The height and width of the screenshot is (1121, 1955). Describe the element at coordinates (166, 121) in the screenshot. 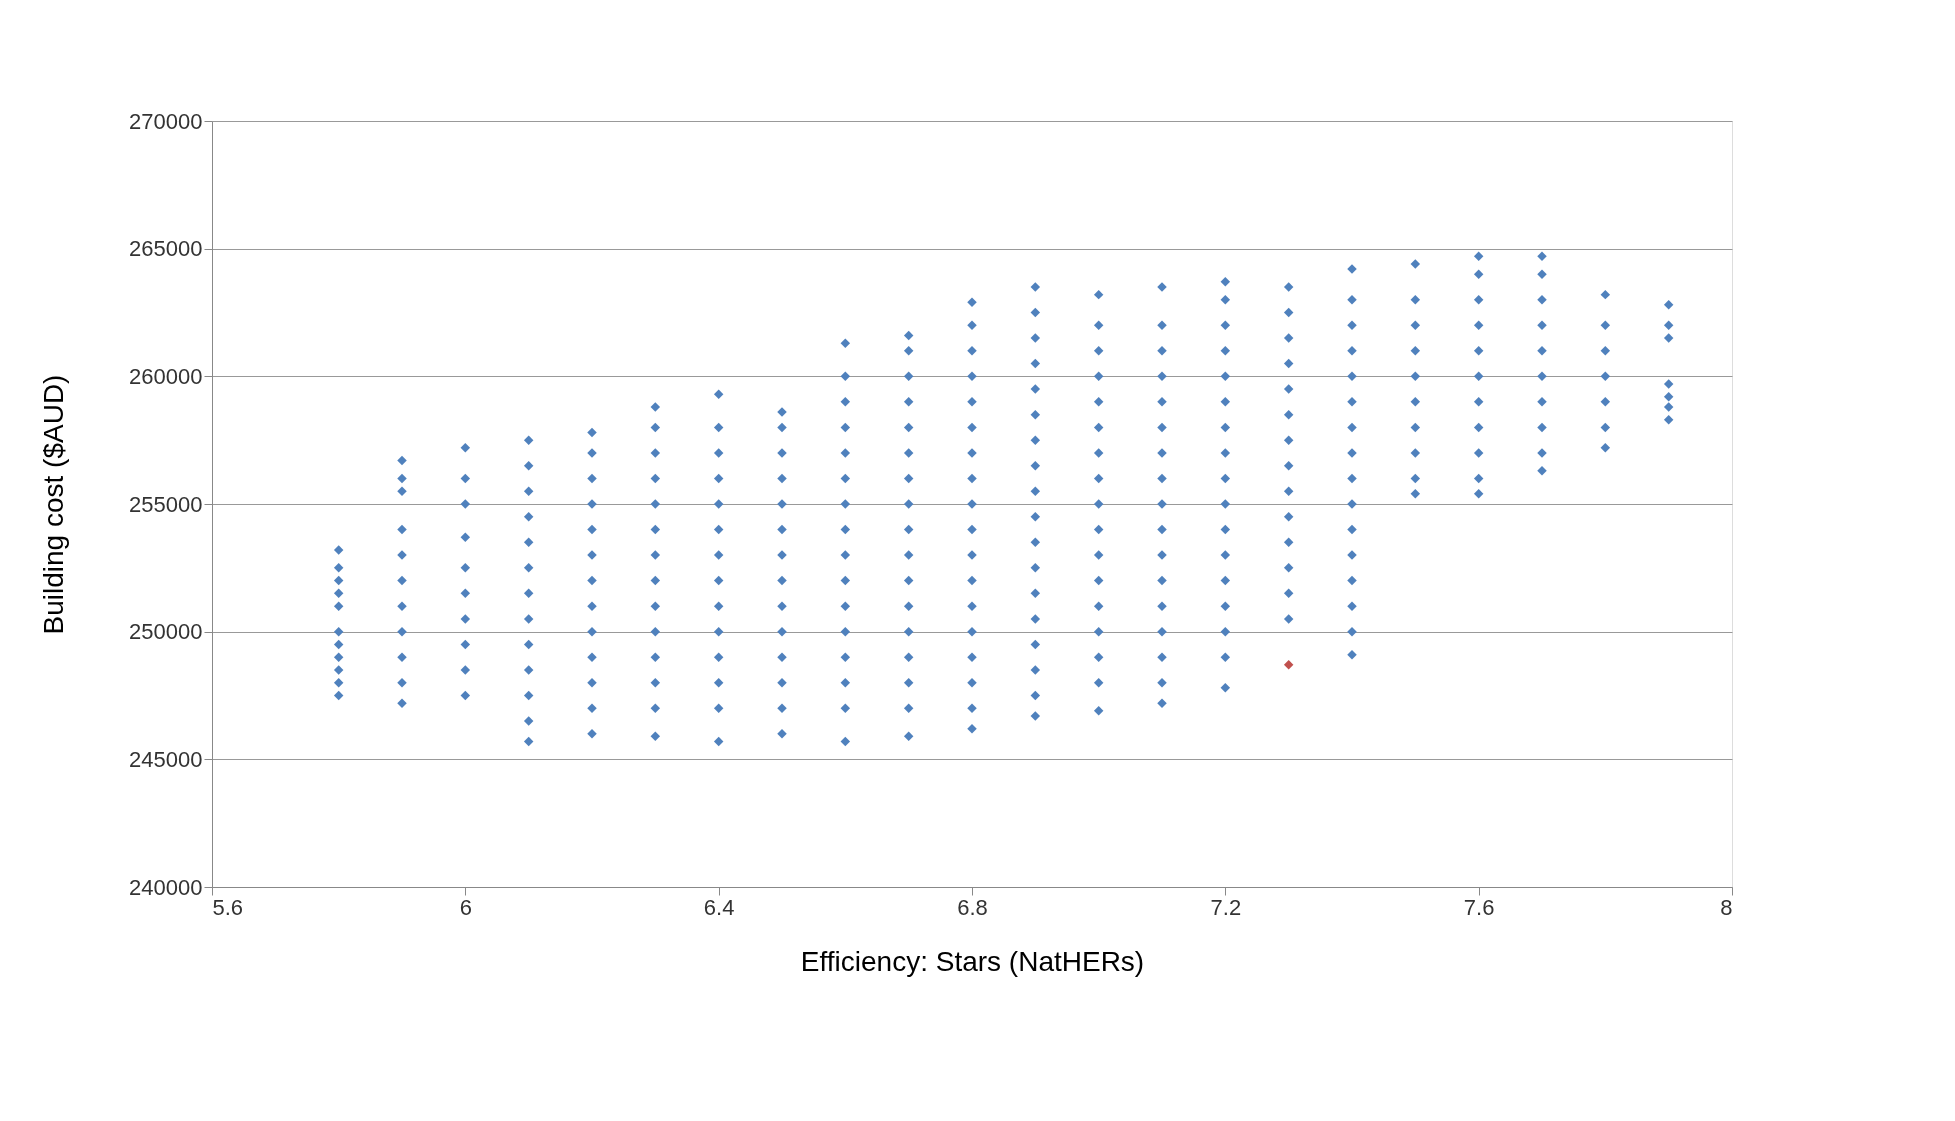

I see `y-tick-label: 270000` at that location.